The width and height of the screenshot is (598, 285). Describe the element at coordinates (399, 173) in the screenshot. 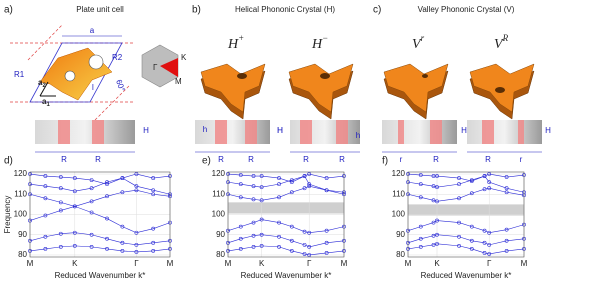

I see `y-tick-label: 120` at that location.